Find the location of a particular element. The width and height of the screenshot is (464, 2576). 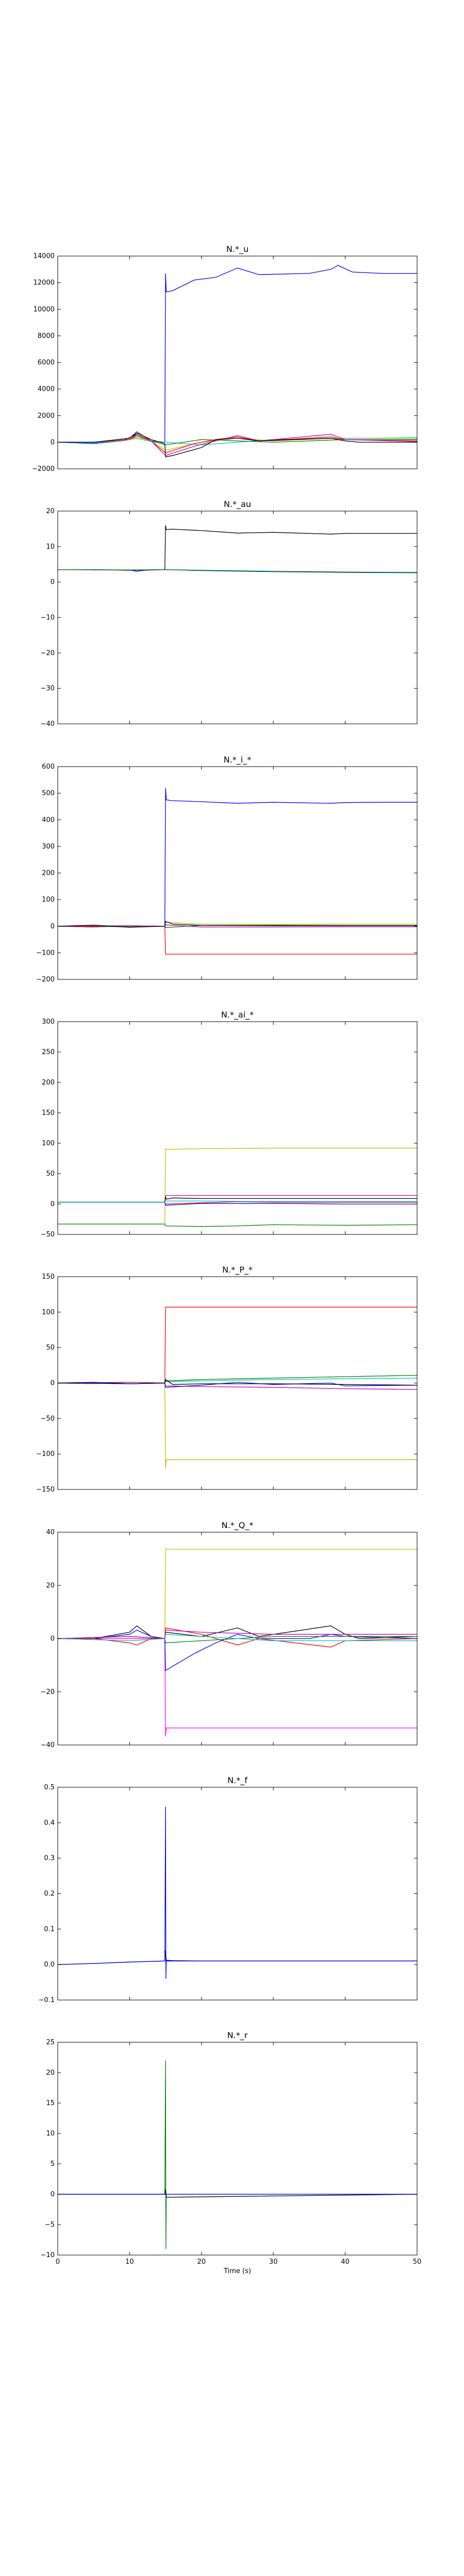

y-tick-label: −30 is located at coordinates (48, 688).